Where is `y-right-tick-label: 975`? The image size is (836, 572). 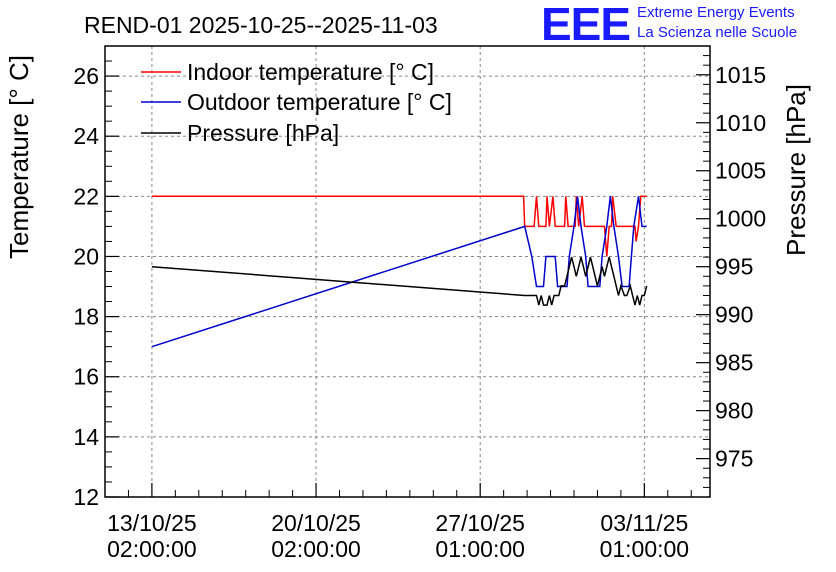 y-right-tick-label: 975 is located at coordinates (734, 459).